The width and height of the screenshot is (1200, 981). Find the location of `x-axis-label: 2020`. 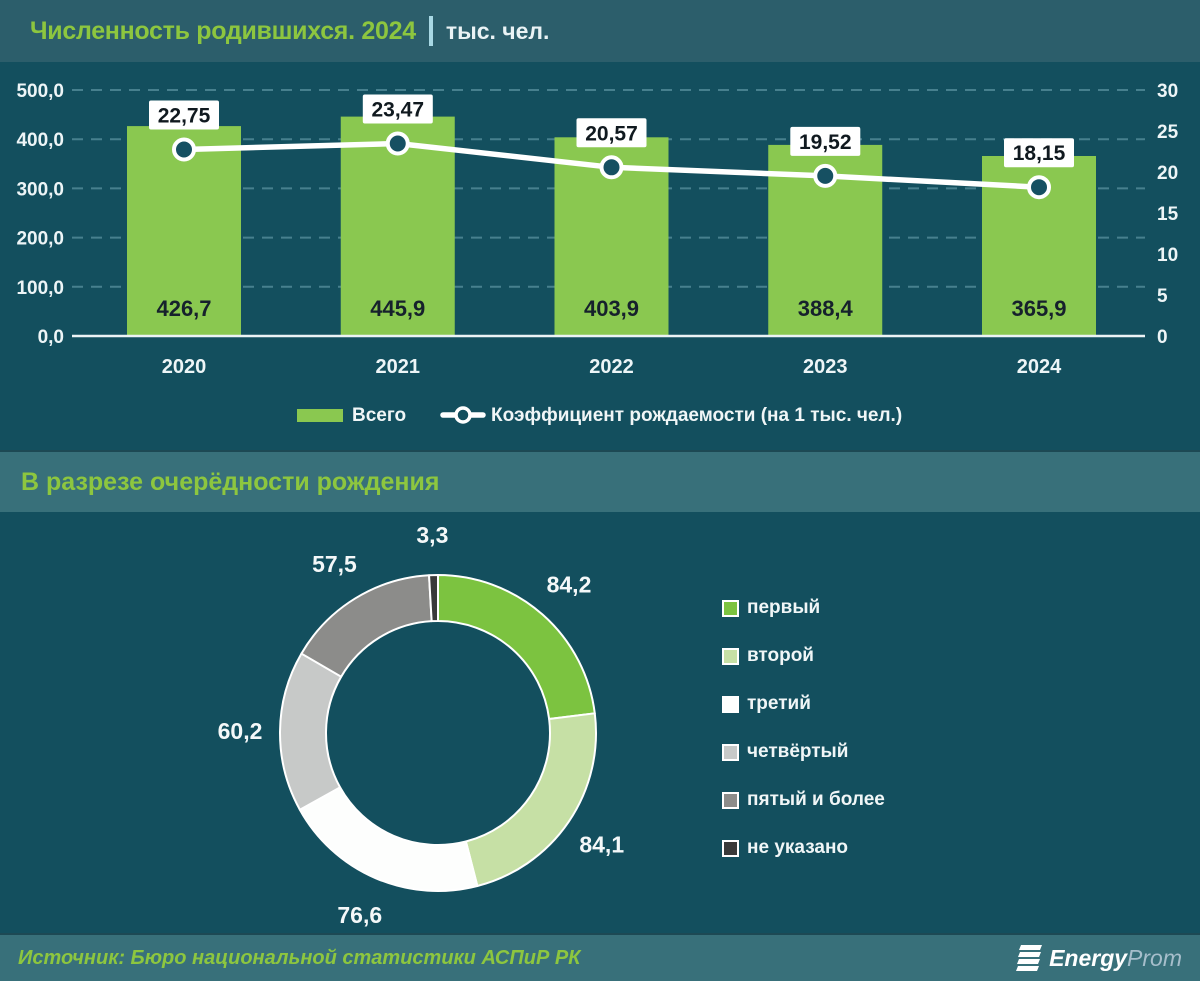

x-axis-label: 2020 is located at coordinates (184, 367).